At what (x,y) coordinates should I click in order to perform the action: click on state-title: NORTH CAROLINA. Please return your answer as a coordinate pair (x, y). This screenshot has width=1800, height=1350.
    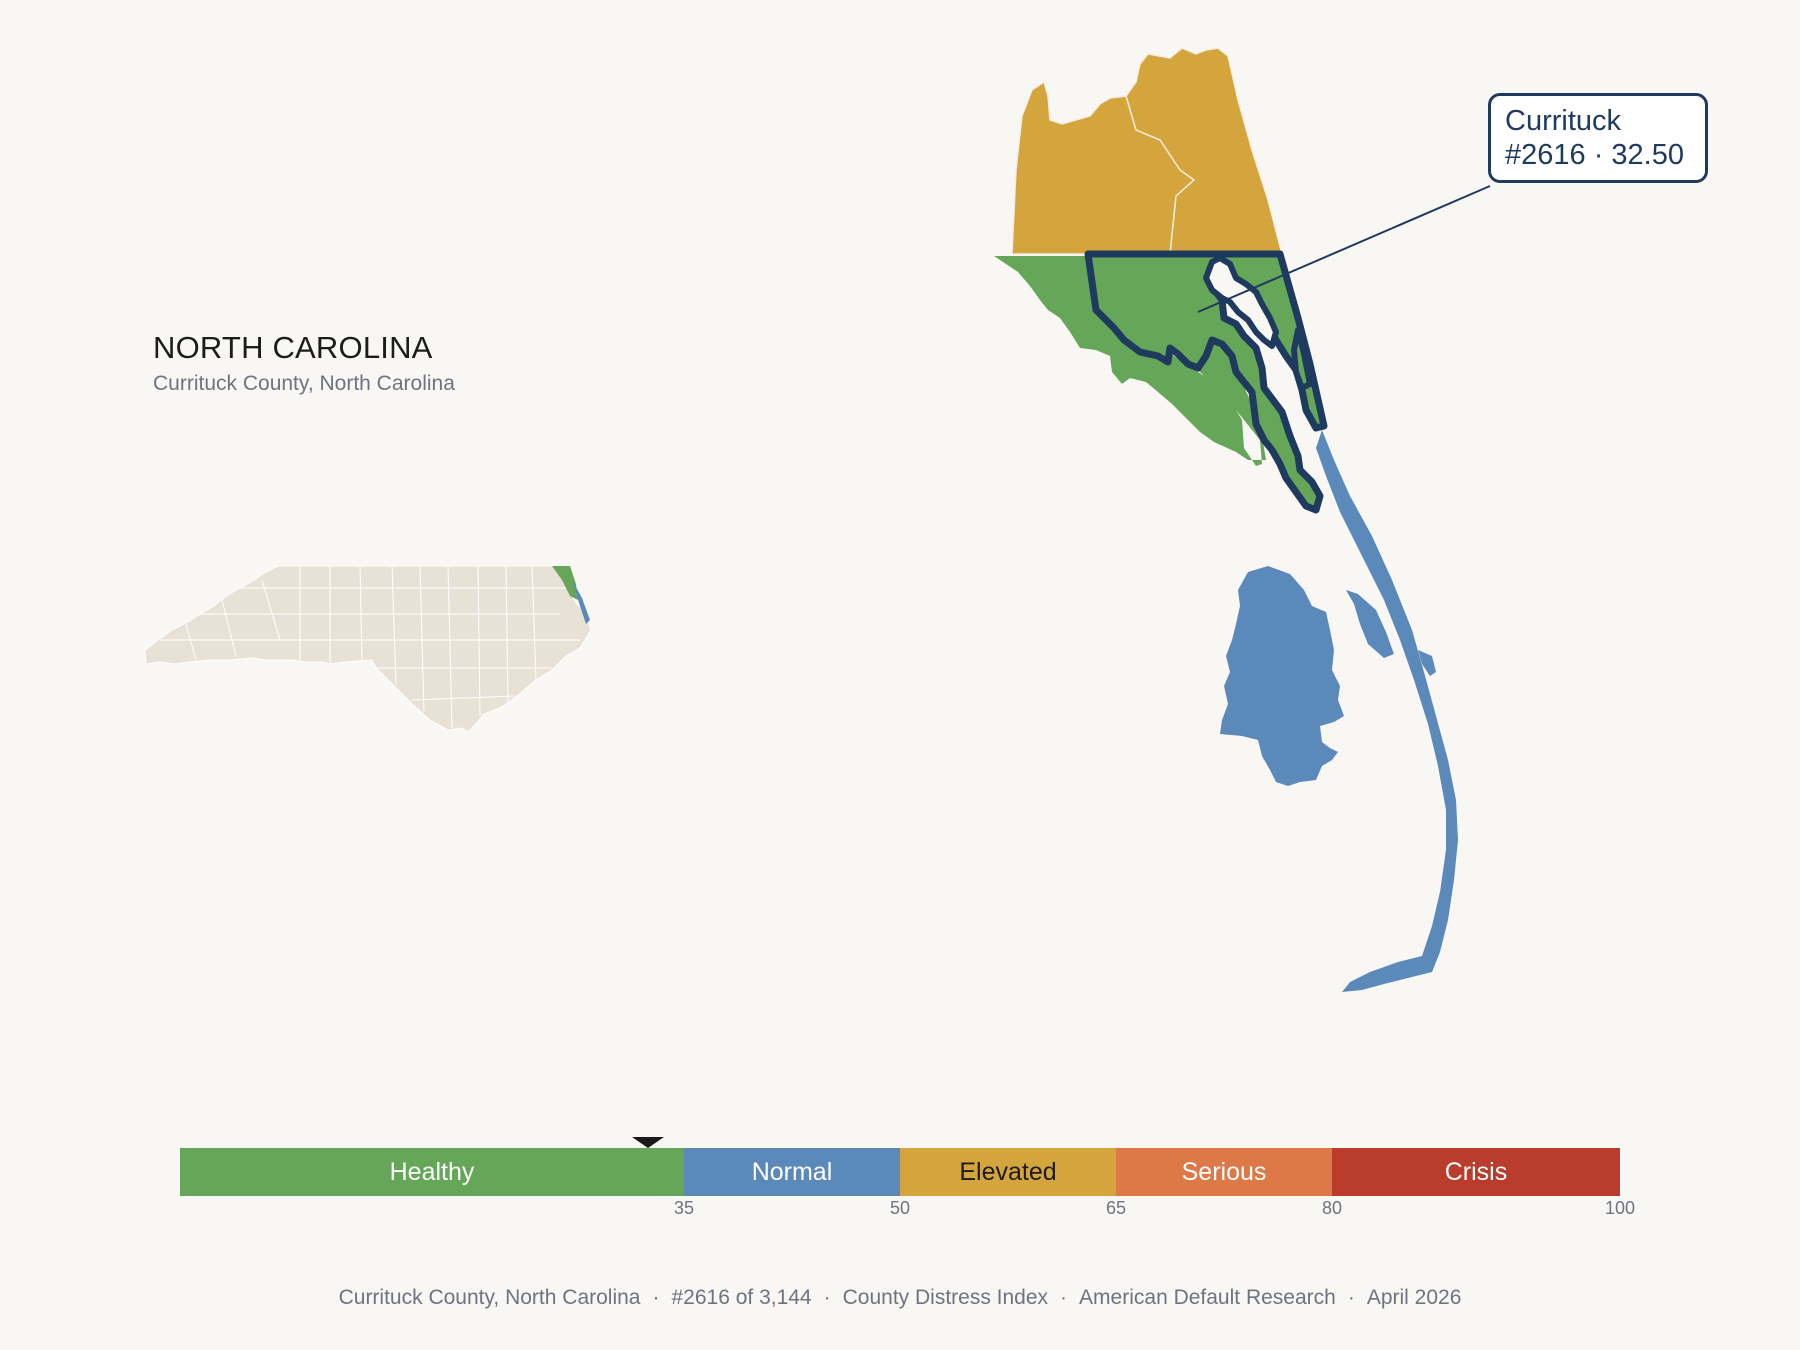
    Looking at the image, I should click on (293, 347).